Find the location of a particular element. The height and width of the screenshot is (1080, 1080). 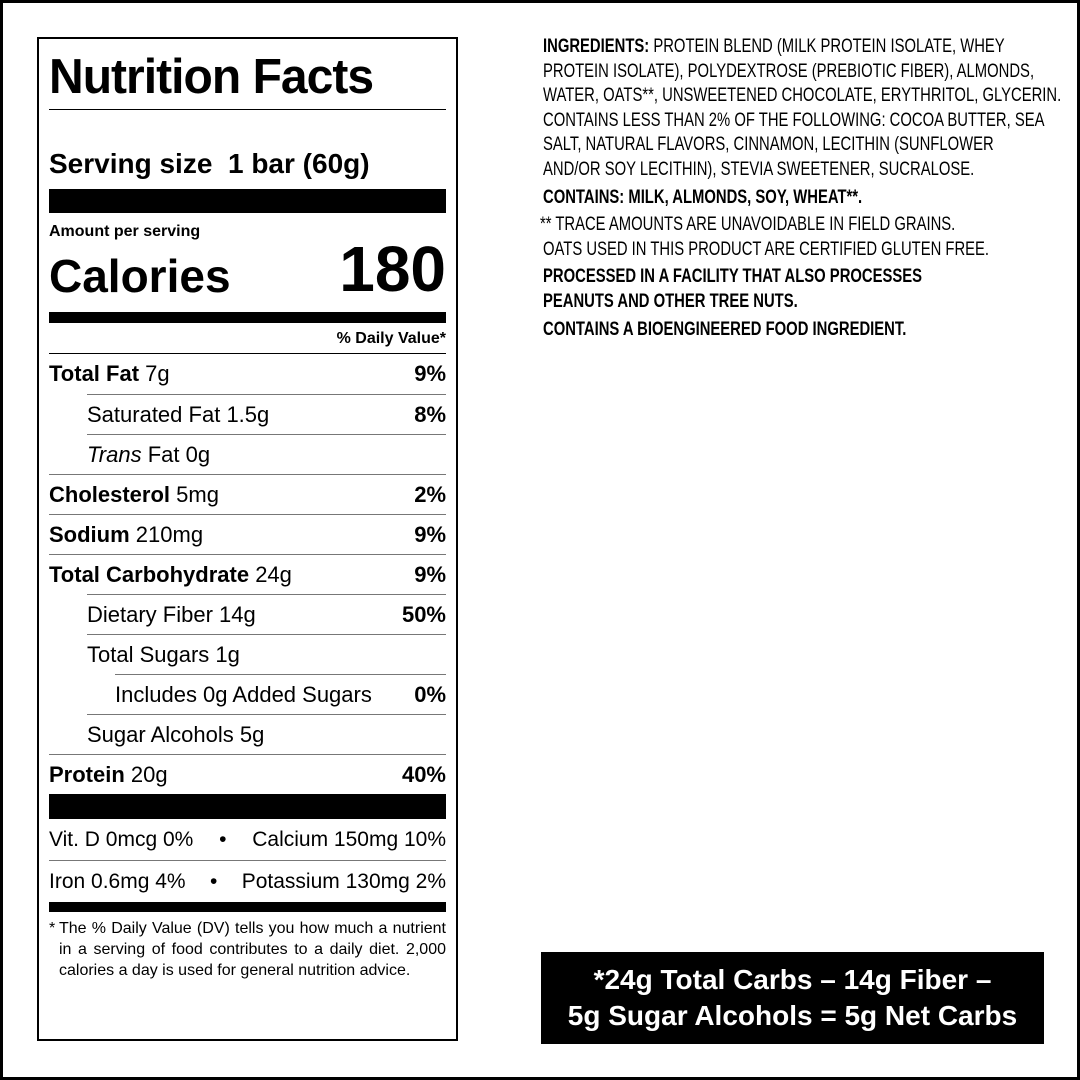

facility-text: PEANUTS AND OTHER TREE NUTS. is located at coordinates (670, 300).